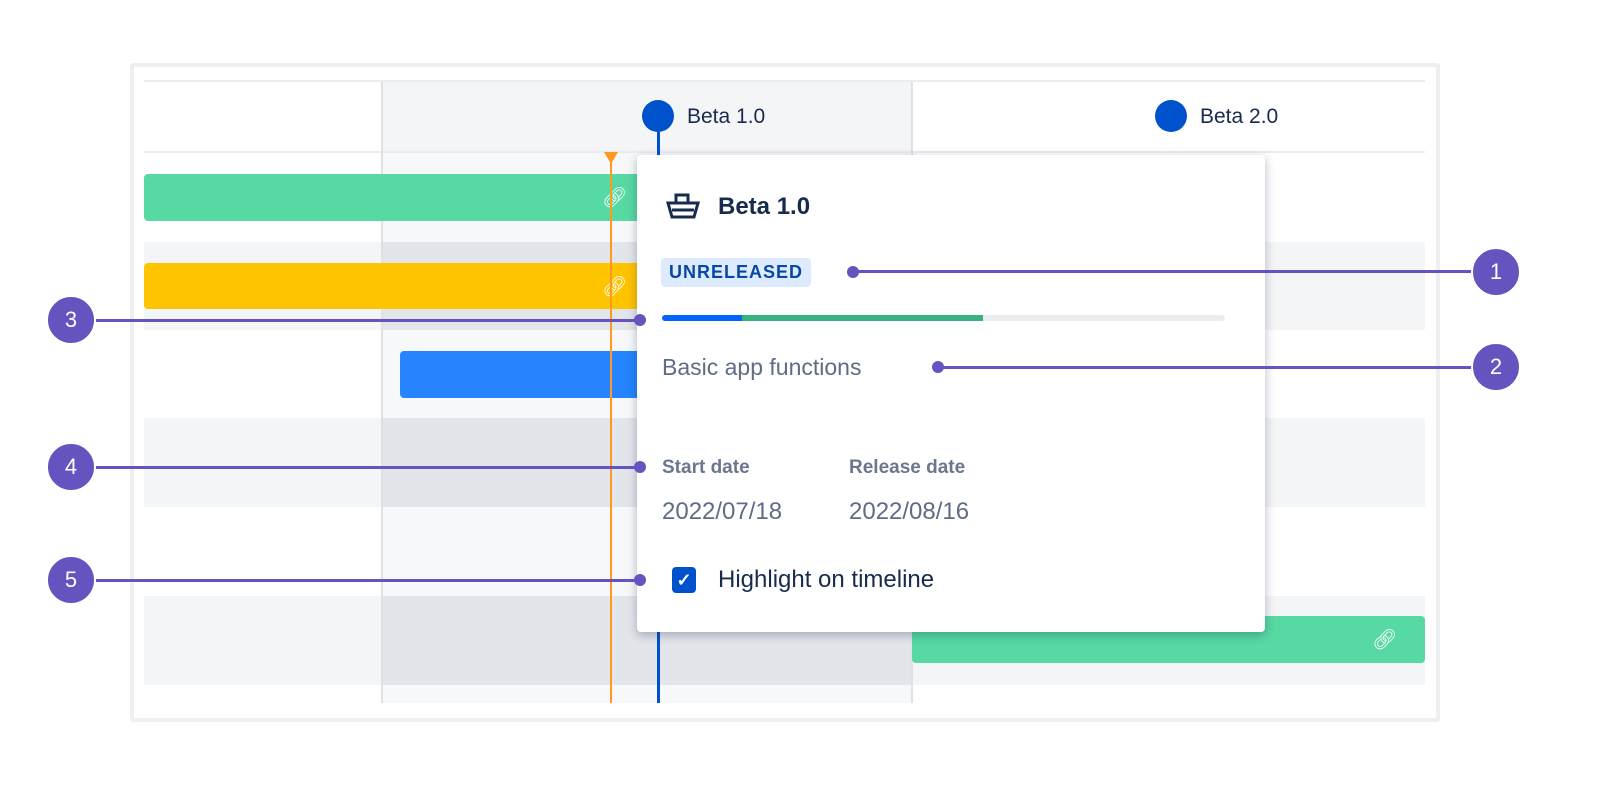 The width and height of the screenshot is (1600, 800). I want to click on progress-in-progress, so click(862, 318).